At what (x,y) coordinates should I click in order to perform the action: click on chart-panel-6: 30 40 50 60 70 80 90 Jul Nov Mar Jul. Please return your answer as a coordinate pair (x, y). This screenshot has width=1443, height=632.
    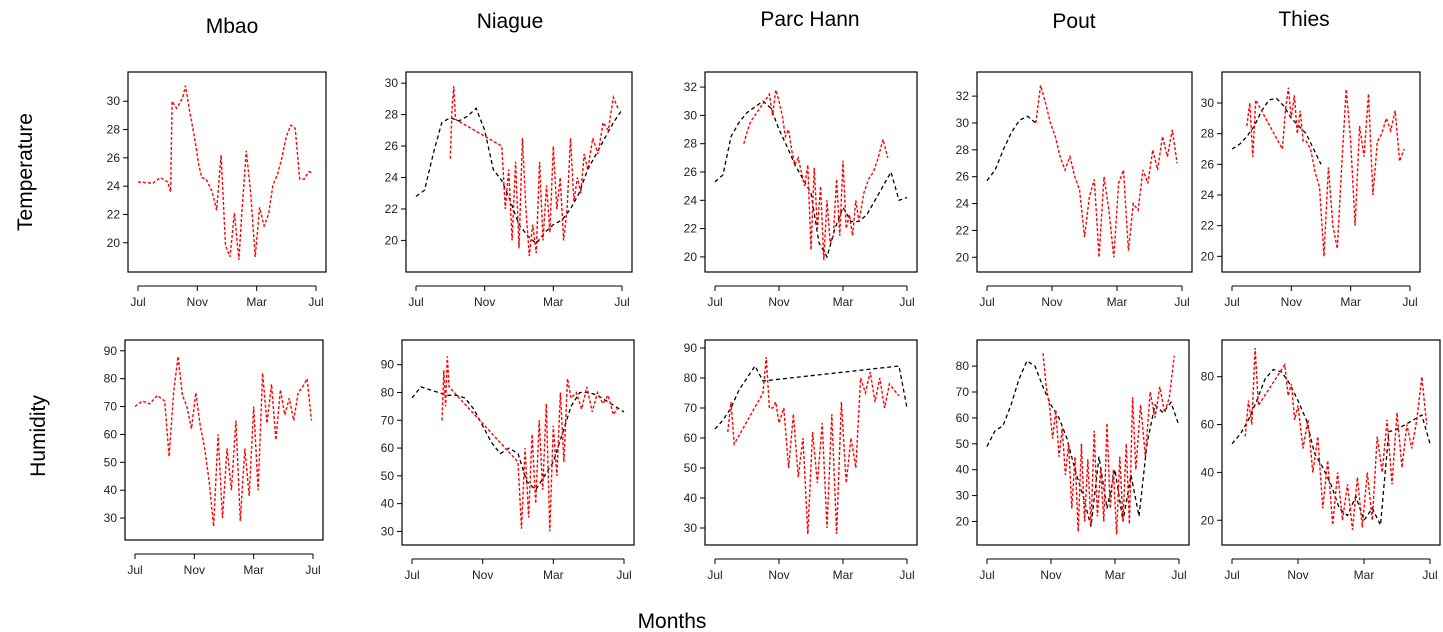
    Looking at the image, I should click on (214, 458).